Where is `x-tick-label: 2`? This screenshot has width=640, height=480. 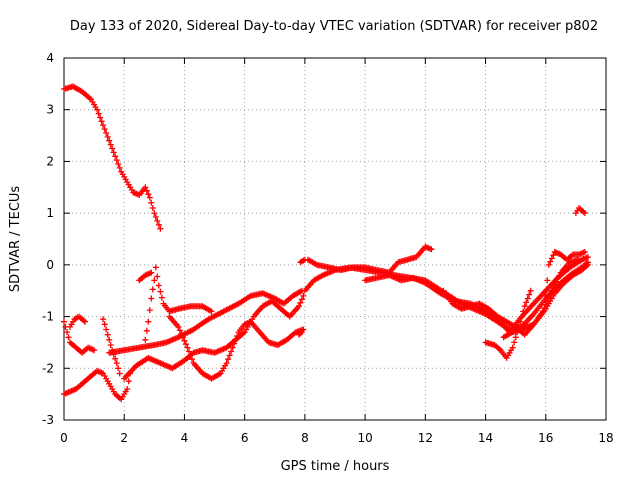 x-tick-label: 2 is located at coordinates (124, 438).